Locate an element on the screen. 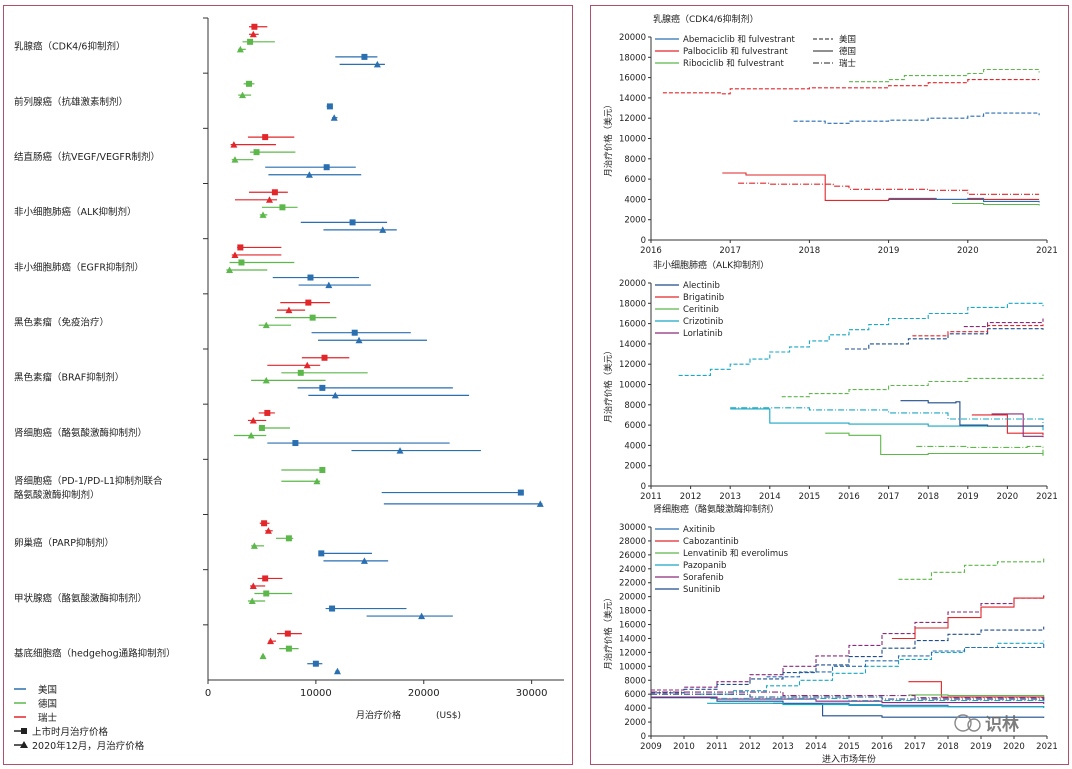 This screenshot has width=1072, height=769. x-tick-label: 2015 is located at coordinates (810, 497).